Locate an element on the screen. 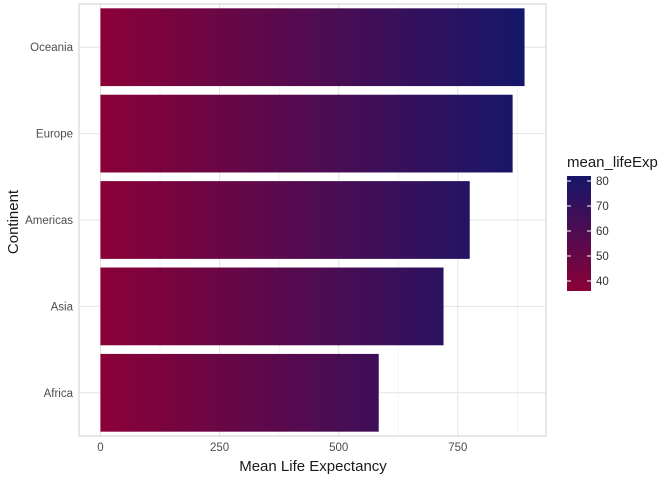 The width and height of the screenshot is (672, 480). color-legend: mean_lifeExp 40 50 60 70 80 is located at coordinates (612, 222).